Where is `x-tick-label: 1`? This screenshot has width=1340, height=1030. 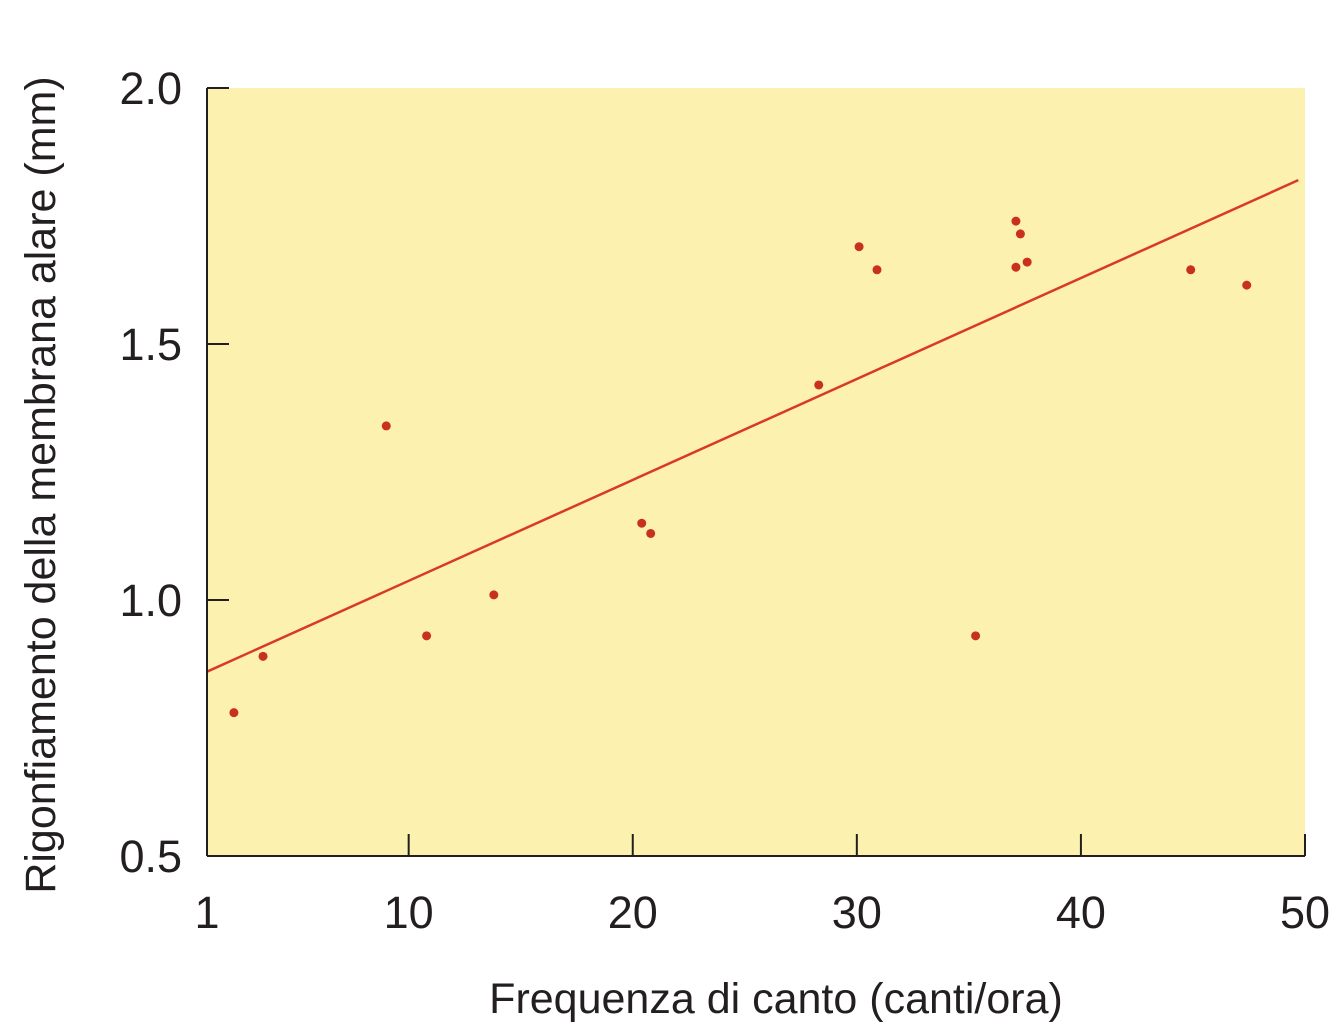
x-tick-label: 1 is located at coordinates (206, 912).